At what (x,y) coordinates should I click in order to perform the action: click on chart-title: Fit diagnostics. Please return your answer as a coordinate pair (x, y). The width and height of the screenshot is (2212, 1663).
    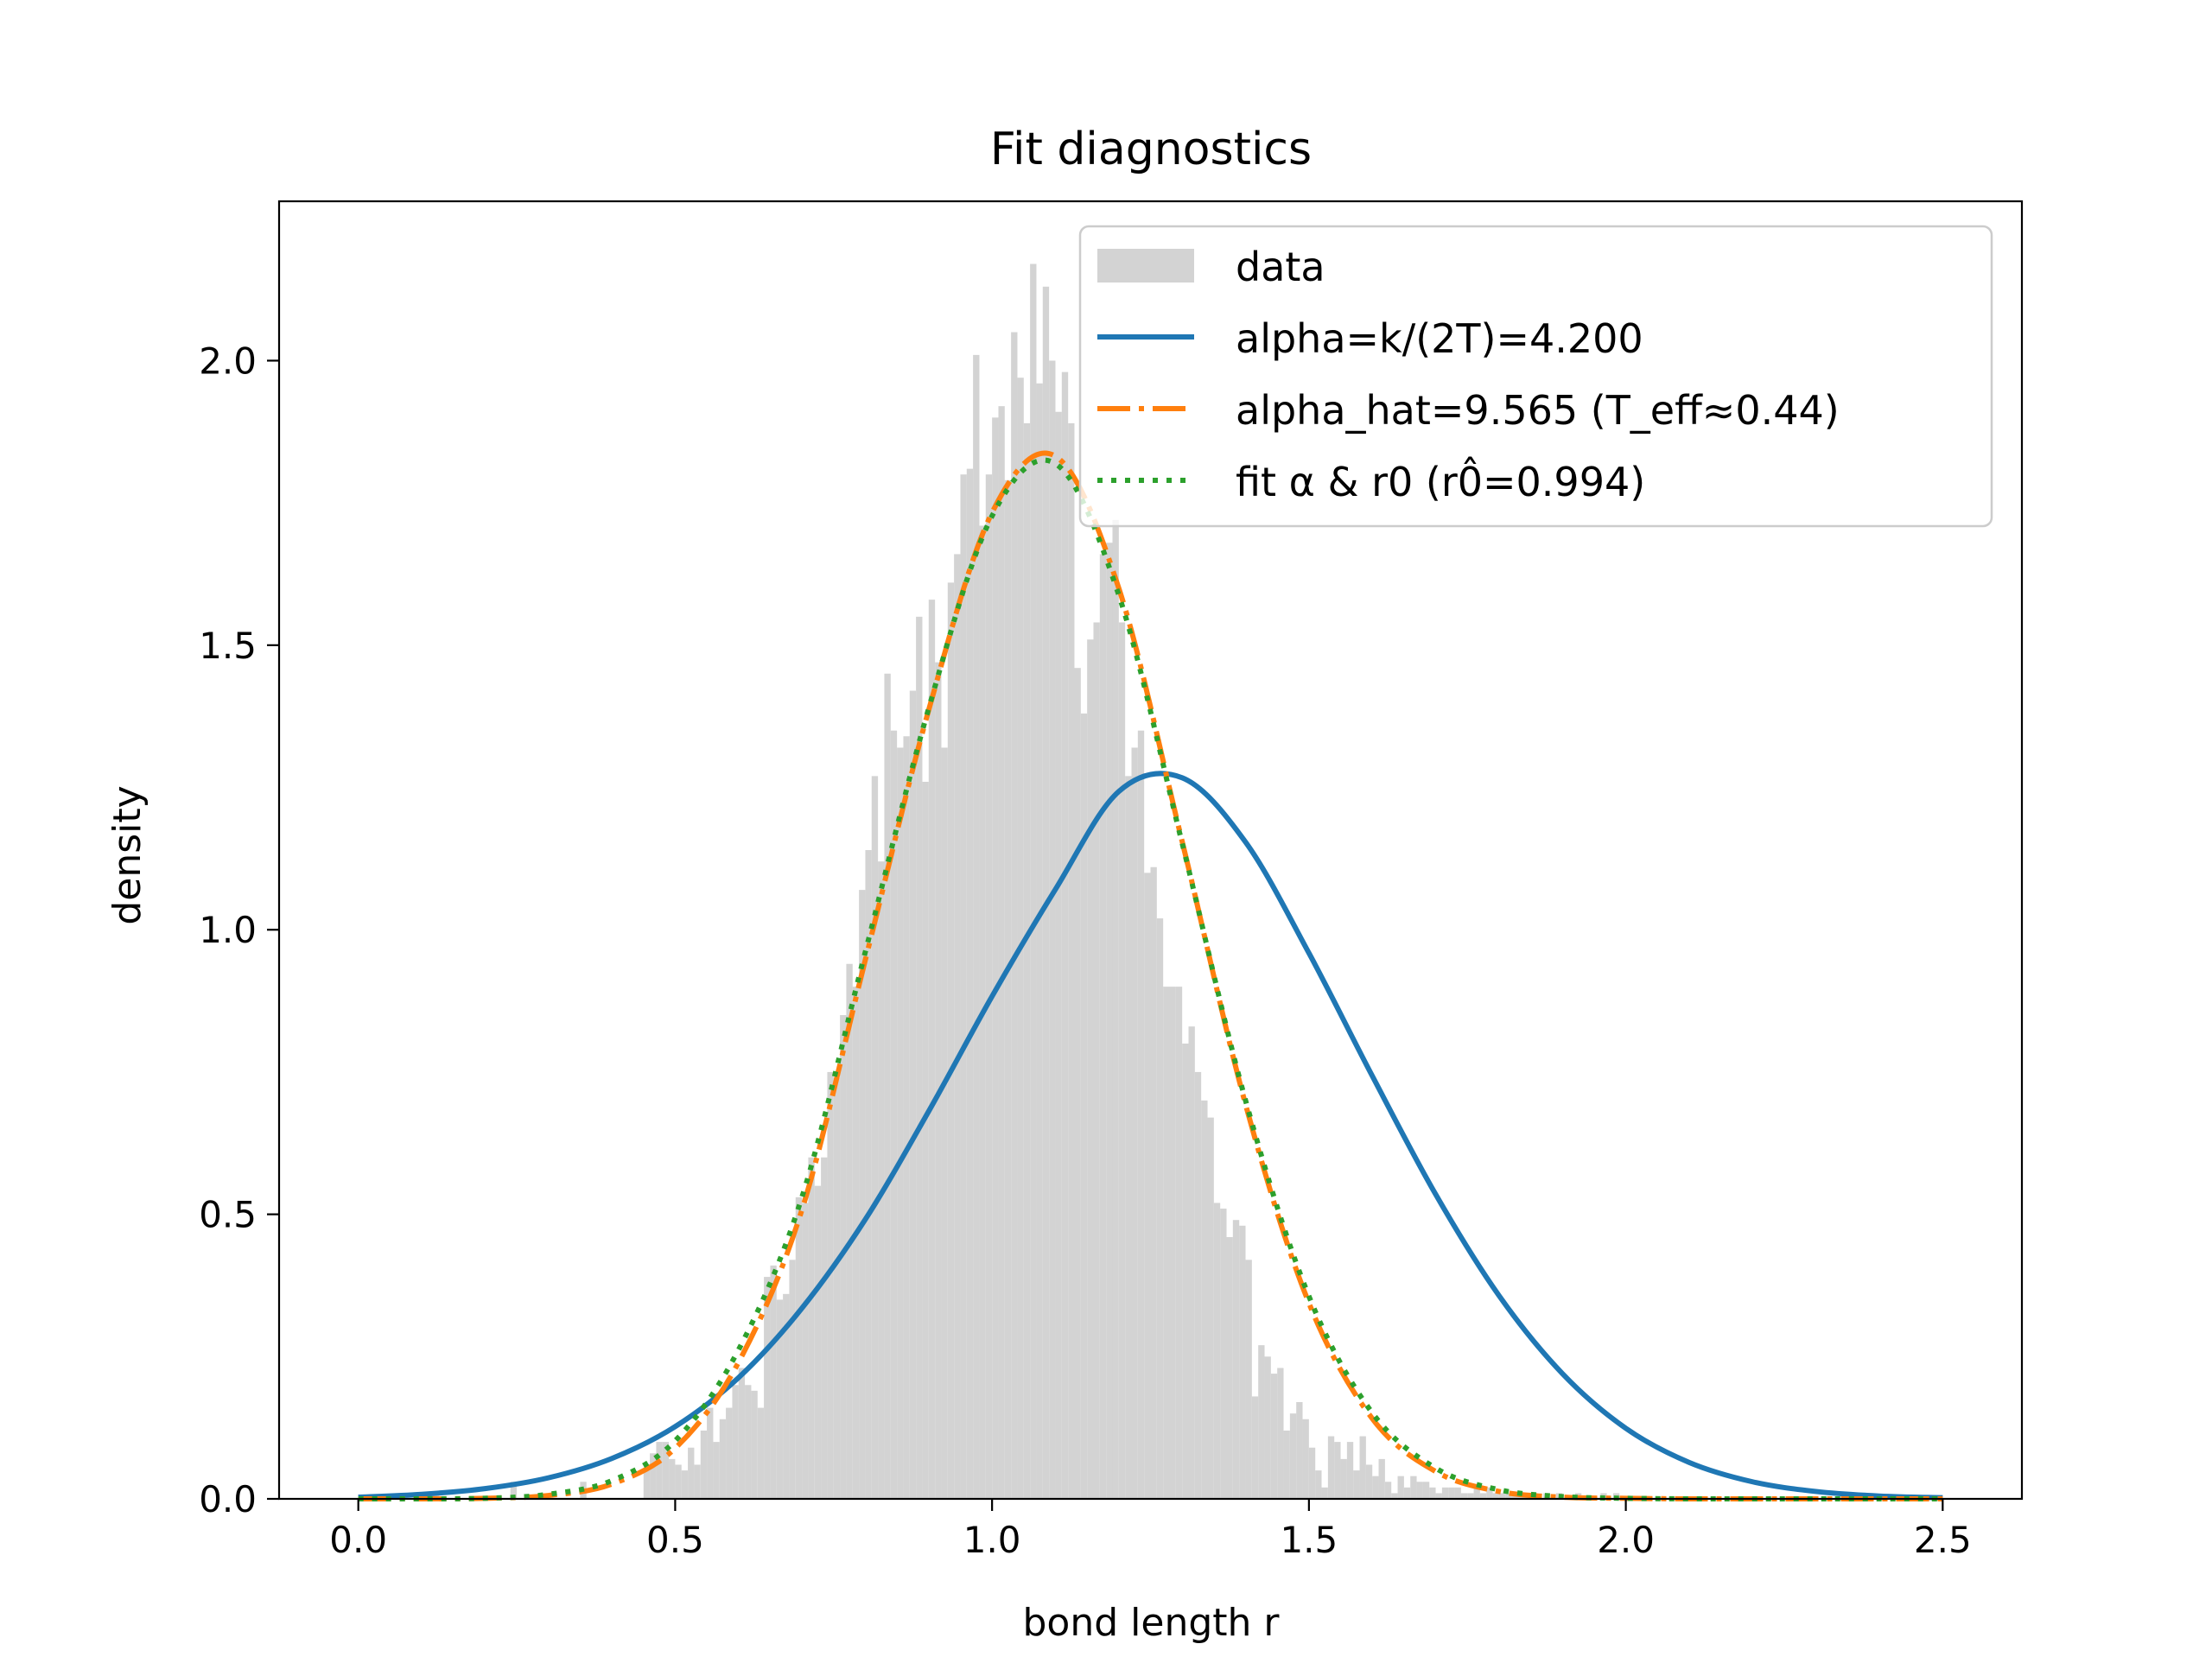
    Looking at the image, I should click on (1151, 150).